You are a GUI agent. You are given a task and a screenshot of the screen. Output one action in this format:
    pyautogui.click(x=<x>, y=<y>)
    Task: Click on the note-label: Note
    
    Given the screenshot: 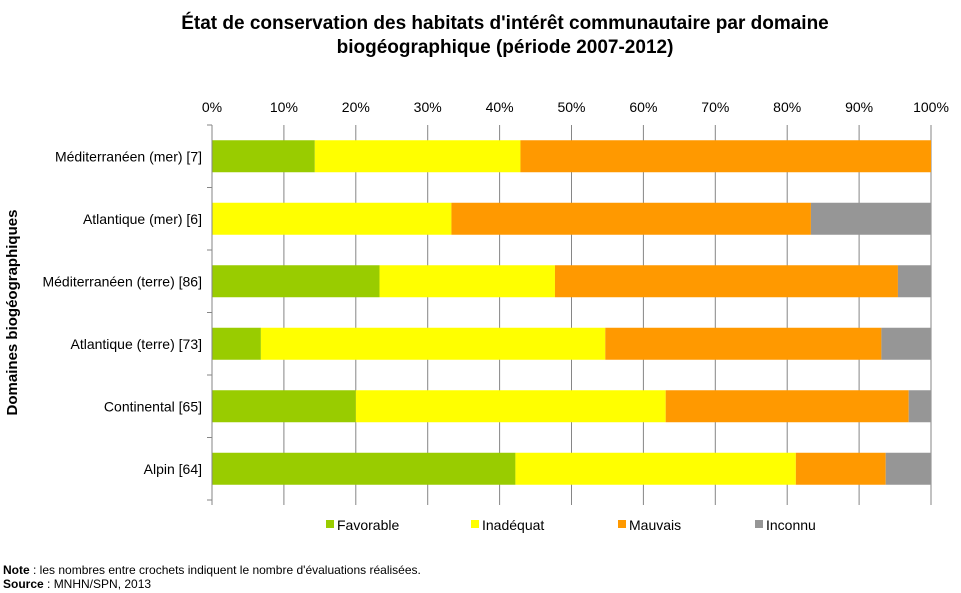 What is the action you would take?
    pyautogui.click(x=16, y=570)
    